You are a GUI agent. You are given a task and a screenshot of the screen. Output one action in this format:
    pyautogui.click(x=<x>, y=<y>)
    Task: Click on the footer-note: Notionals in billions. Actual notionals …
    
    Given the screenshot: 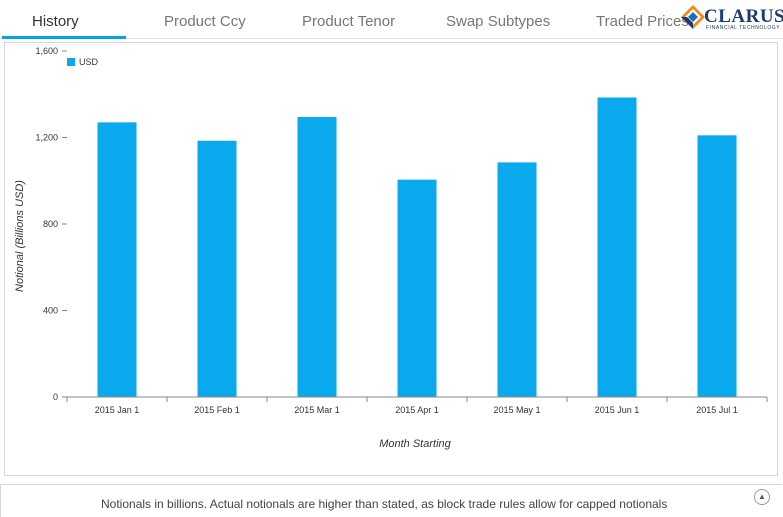 What is the action you would take?
    pyautogui.click(x=384, y=504)
    